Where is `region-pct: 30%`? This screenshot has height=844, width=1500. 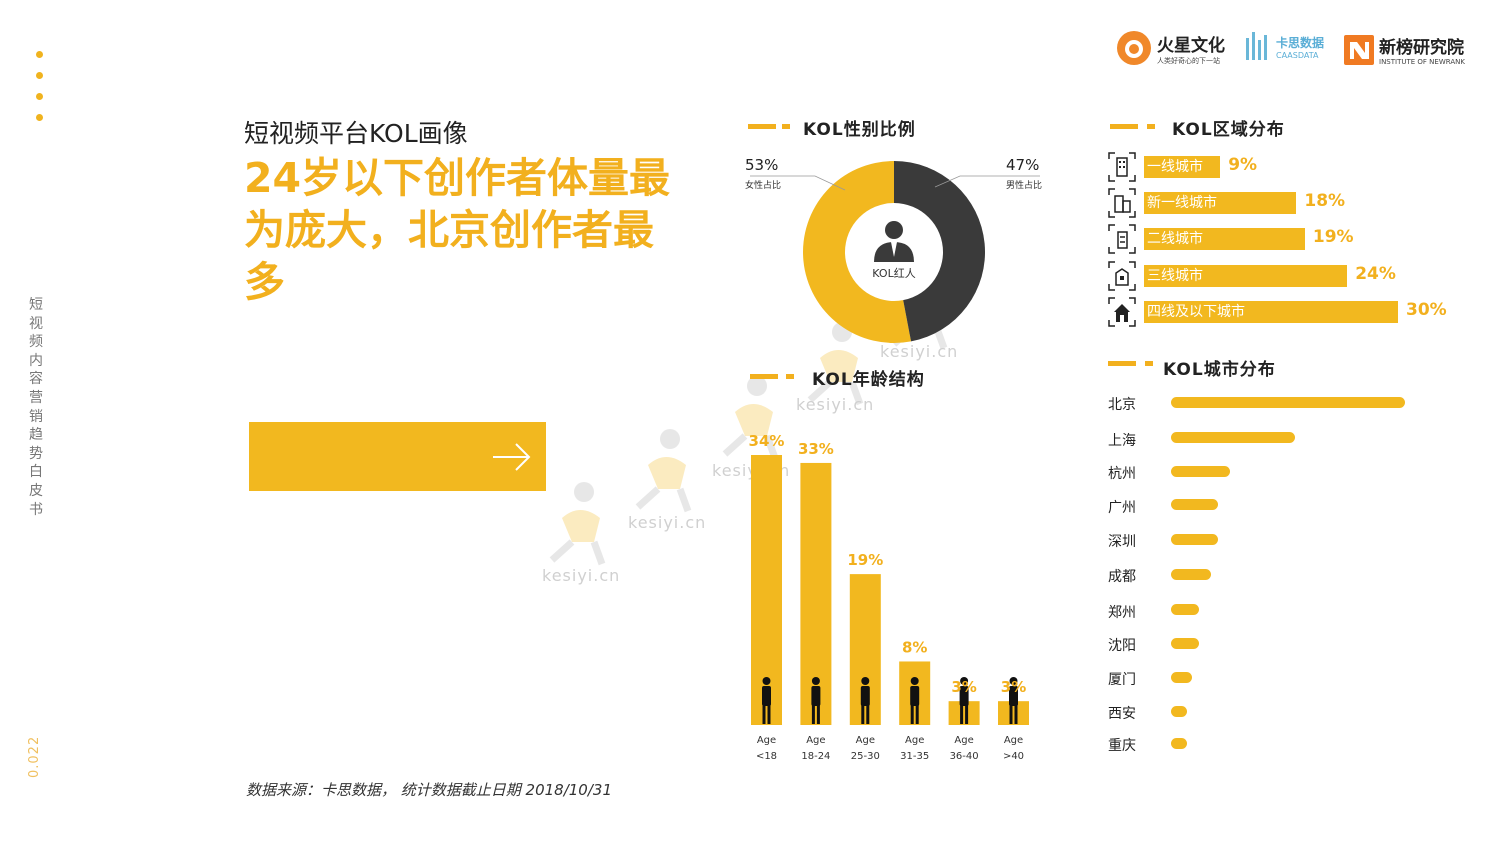 region-pct: 30% is located at coordinates (1426, 310).